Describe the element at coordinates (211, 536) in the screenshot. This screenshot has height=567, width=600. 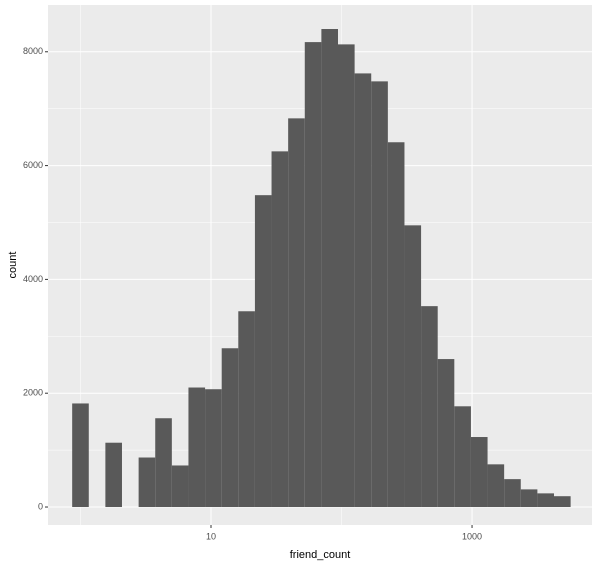
I see `x-tick-label: 10` at that location.